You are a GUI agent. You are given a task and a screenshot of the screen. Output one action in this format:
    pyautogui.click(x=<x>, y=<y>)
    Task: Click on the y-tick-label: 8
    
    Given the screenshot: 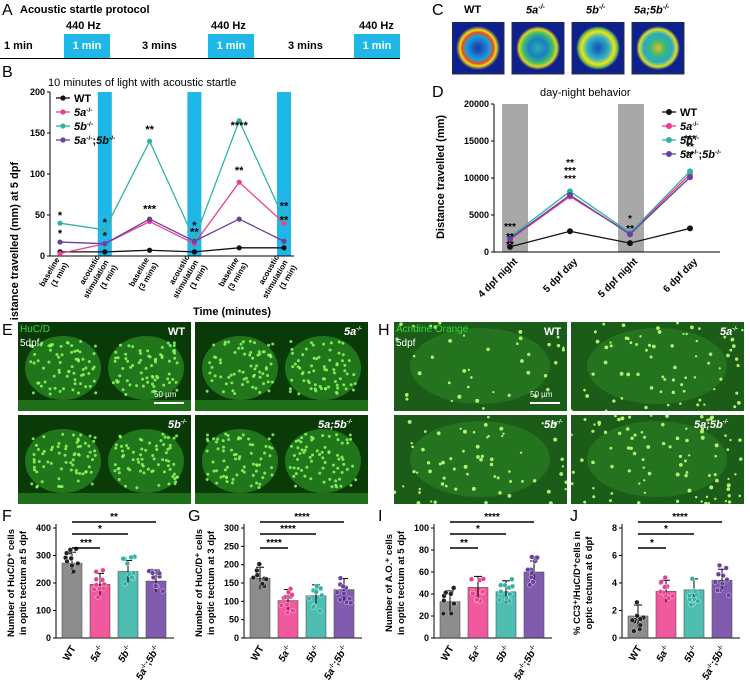 What is the action you would take?
    pyautogui.click(x=614, y=528)
    